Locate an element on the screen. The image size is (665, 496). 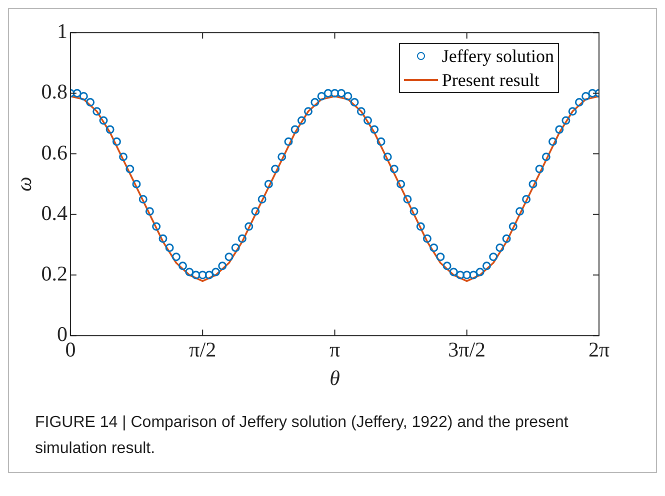
x-tick-label: π is located at coordinates (334, 350).